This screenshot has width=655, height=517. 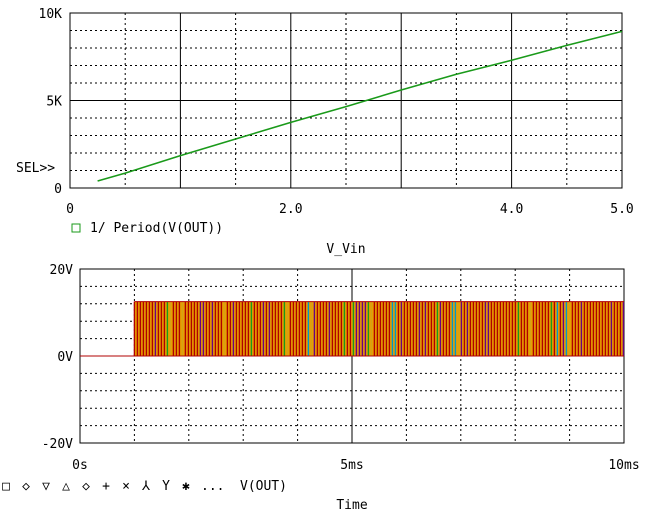 I want to click on y-tick-label: 20V, so click(x=62, y=270).